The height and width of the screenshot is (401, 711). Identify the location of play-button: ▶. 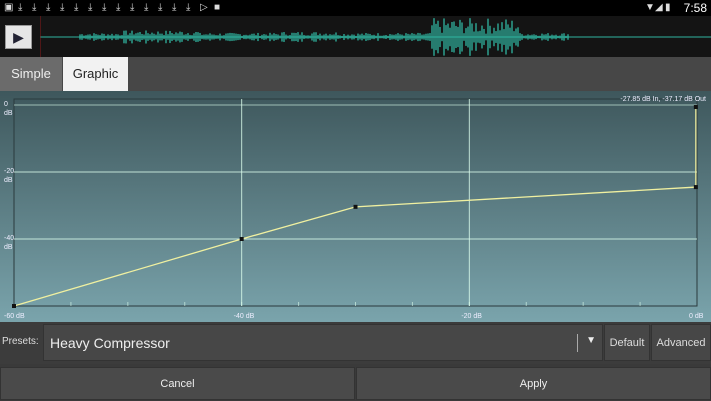
(18, 37).